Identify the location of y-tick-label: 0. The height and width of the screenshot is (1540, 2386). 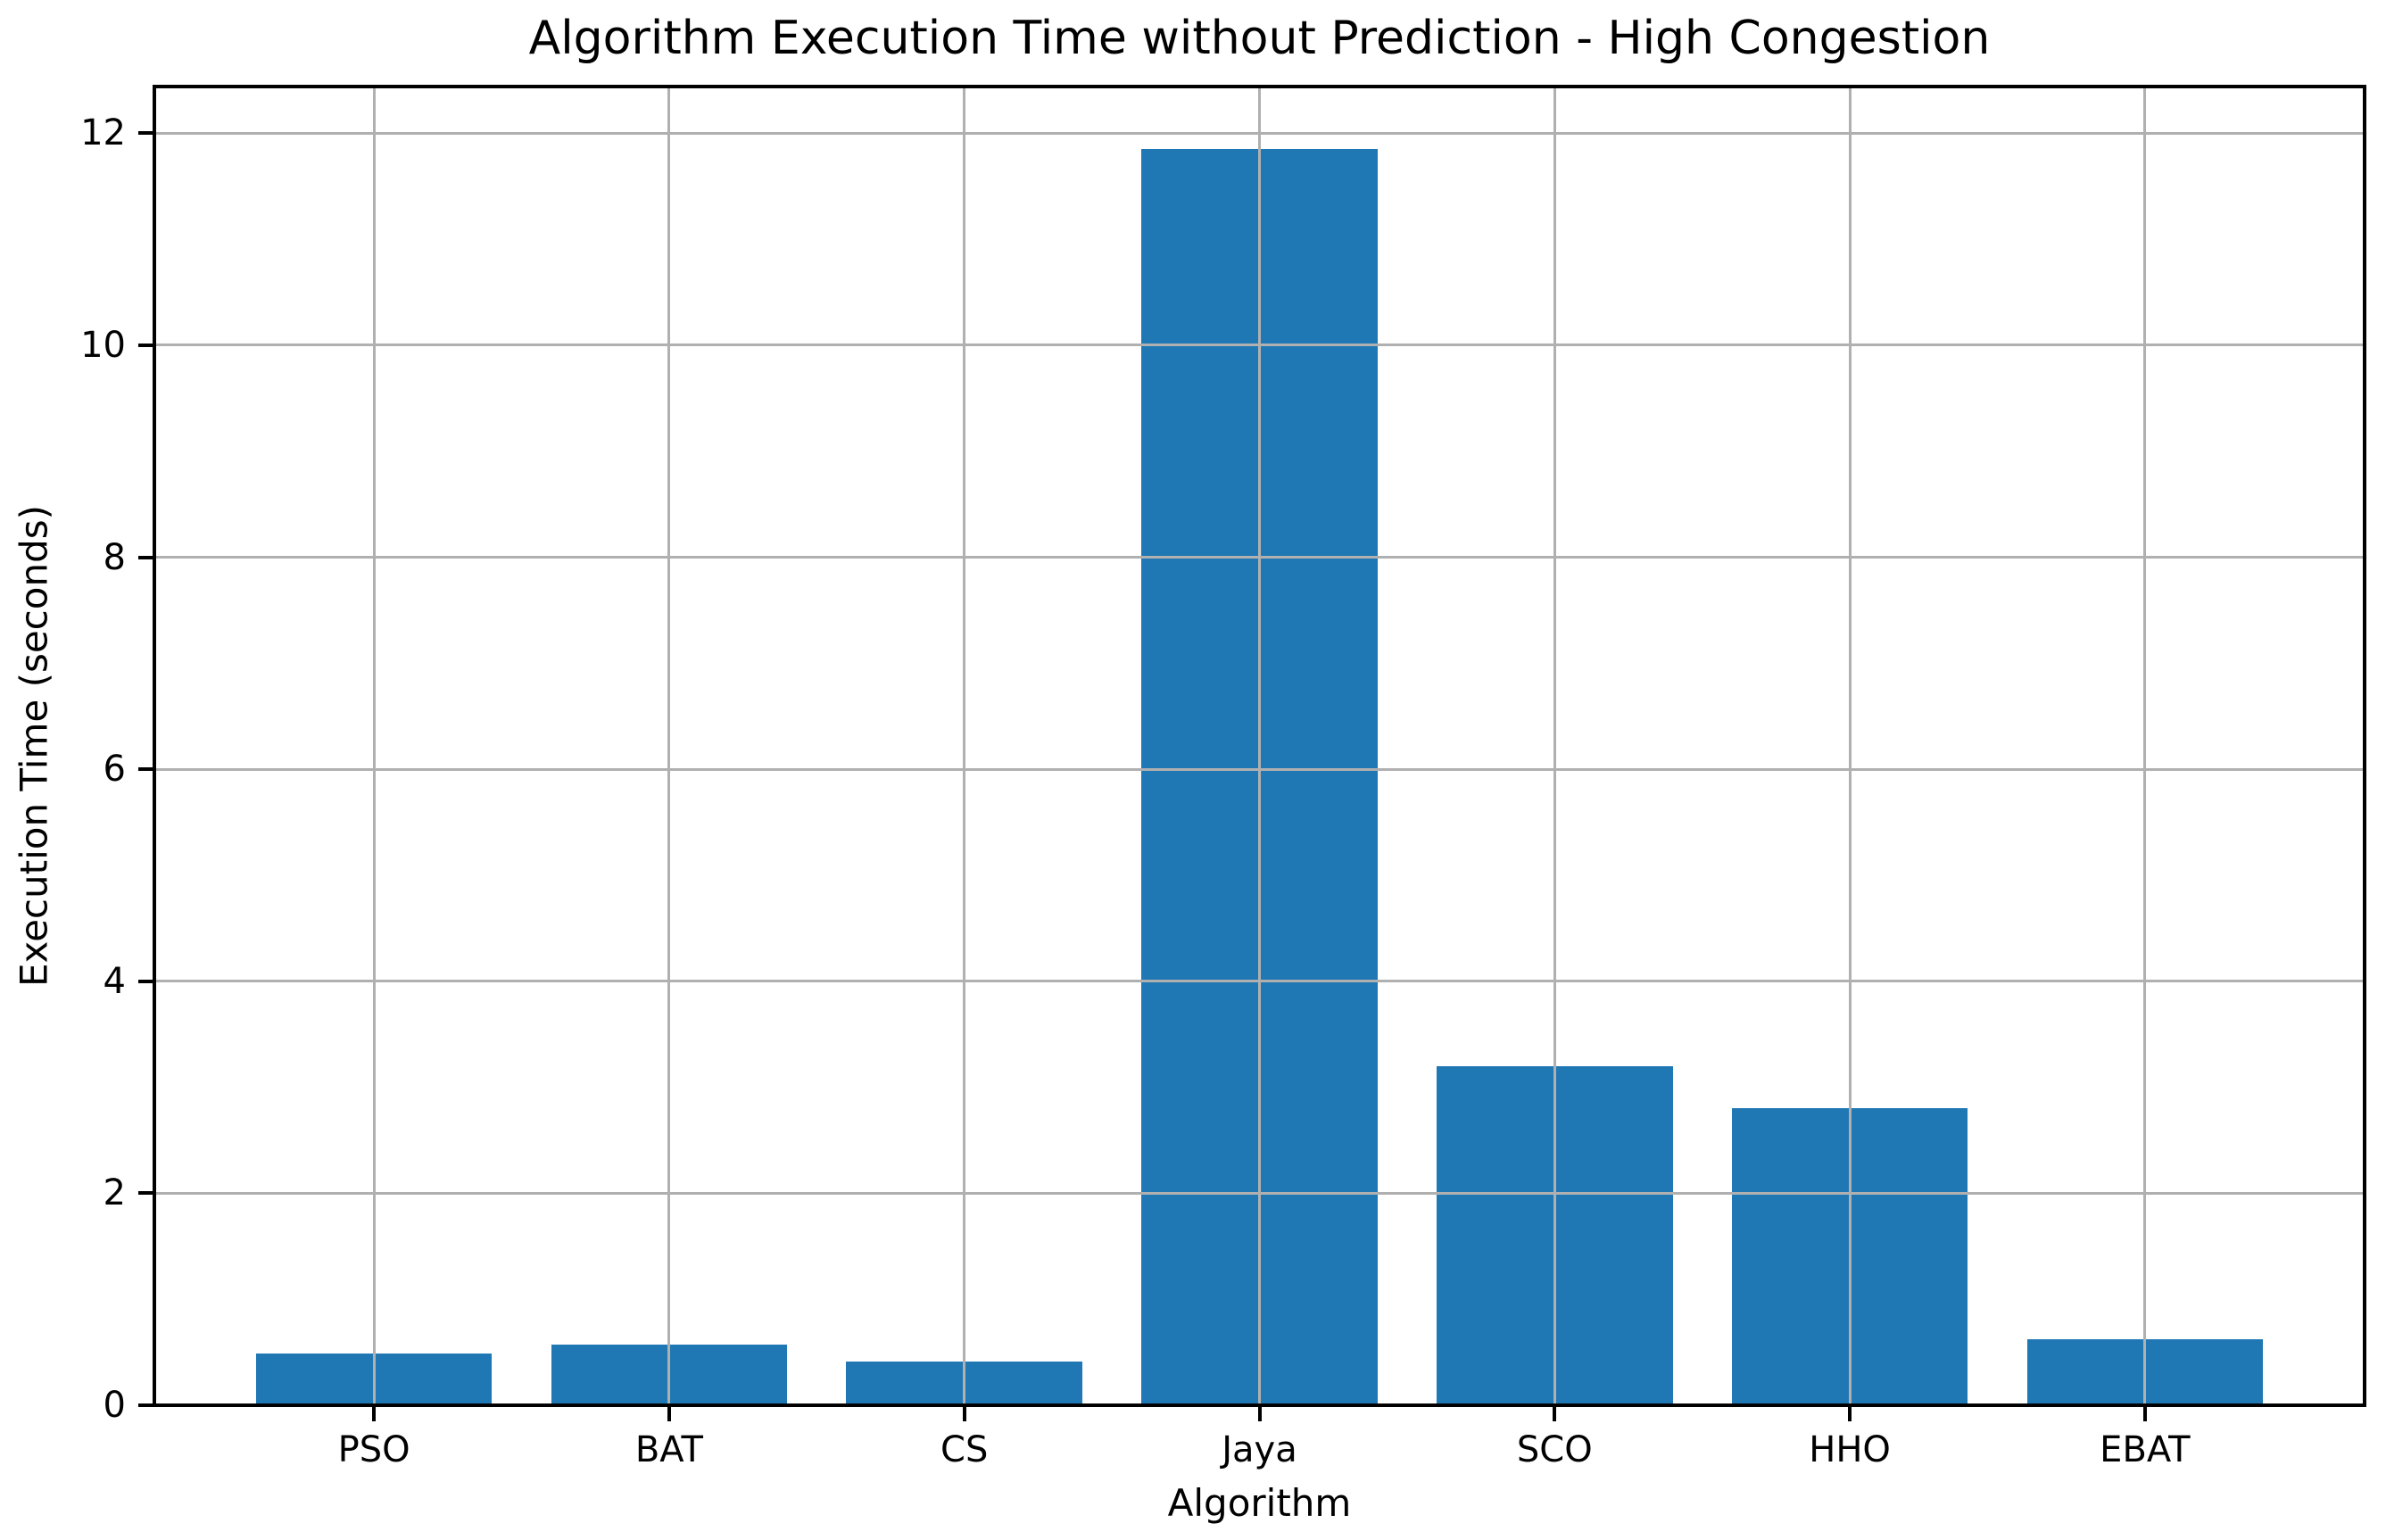
(114, 1405).